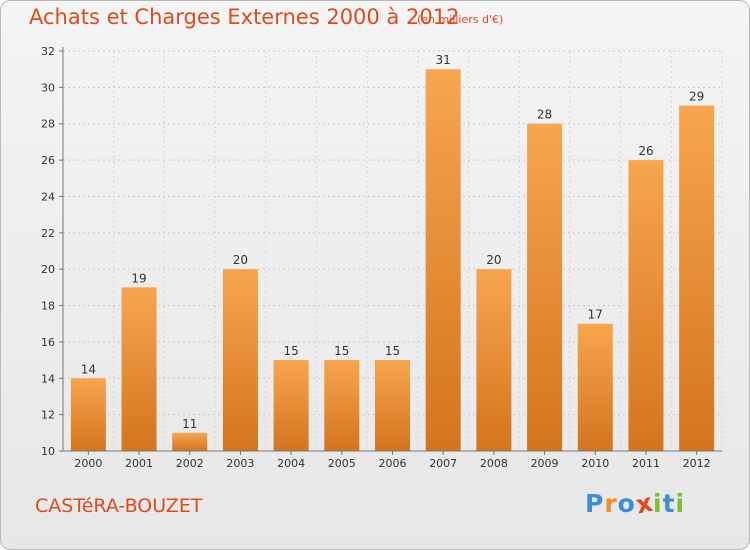  I want to click on chart-unit: (en milliers d'€), so click(460, 19).